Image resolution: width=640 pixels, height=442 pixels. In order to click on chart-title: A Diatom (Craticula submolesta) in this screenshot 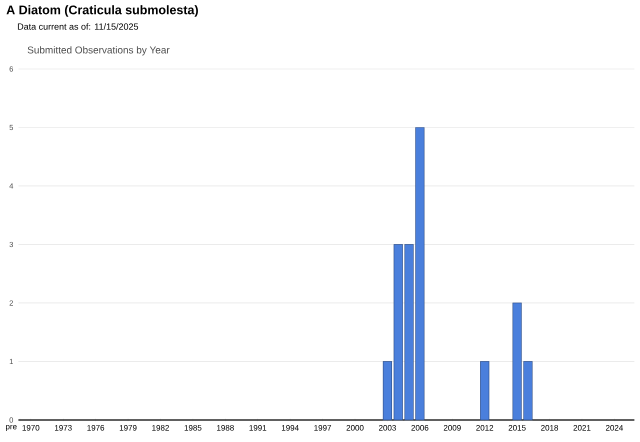, I will do `click(102, 11)`.